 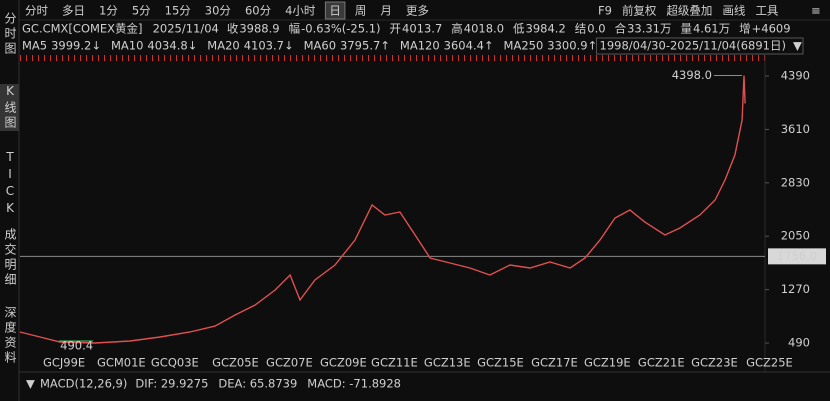 What do you see at coordinates (524, 46) in the screenshot?
I see `ma-label: MA250` at bounding box center [524, 46].